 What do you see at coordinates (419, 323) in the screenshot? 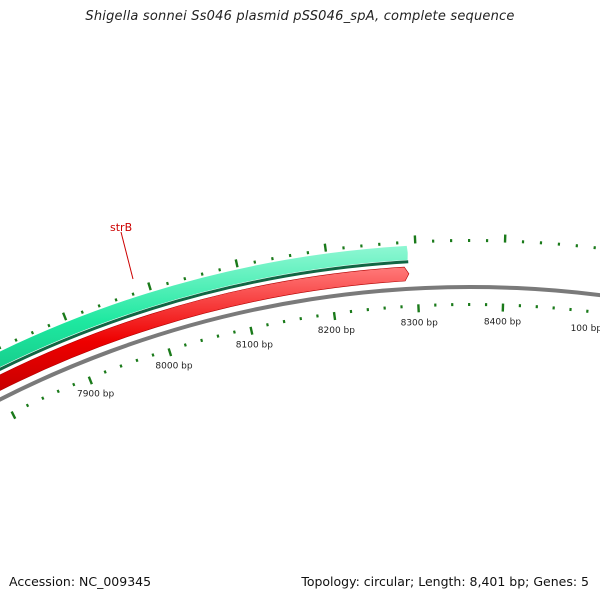
I see `bp-label: 8300 bp` at bounding box center [419, 323].